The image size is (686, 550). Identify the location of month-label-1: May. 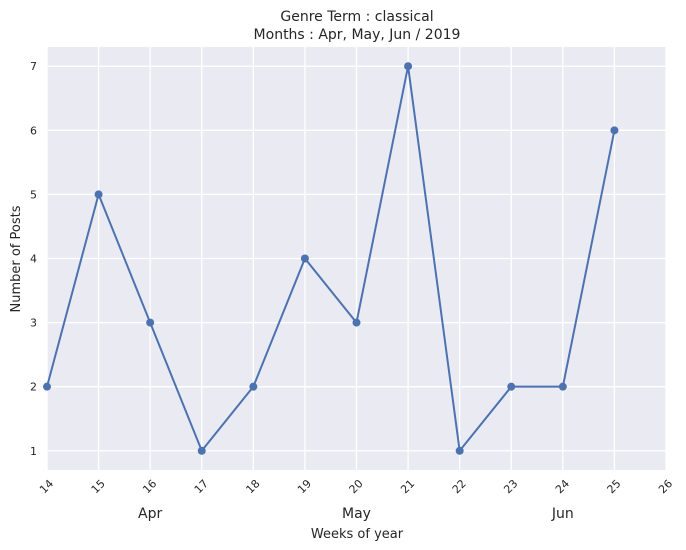
(356, 514).